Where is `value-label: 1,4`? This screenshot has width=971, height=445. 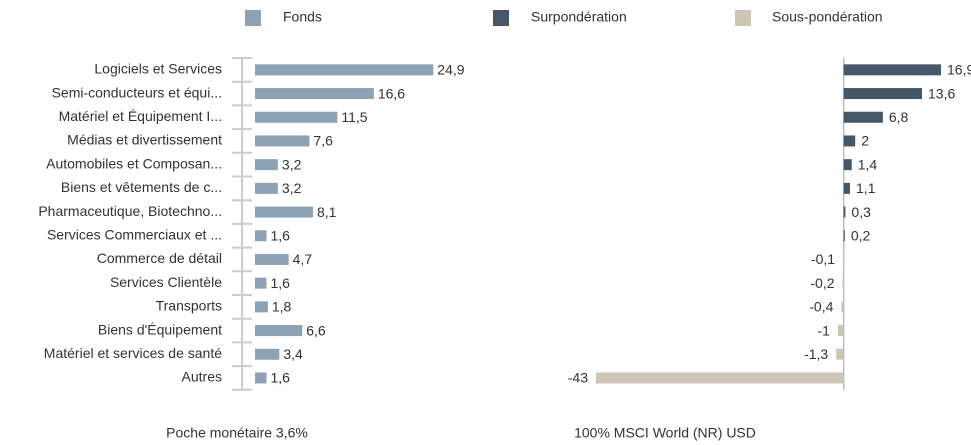
value-label: 1,4 is located at coordinates (868, 164).